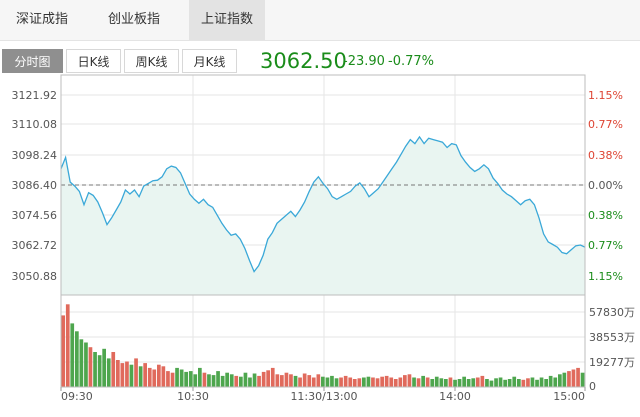  What do you see at coordinates (320, 20) in the screenshot?
I see `index-tabs: 深证成指 创业板指 上证指数` at bounding box center [320, 20].